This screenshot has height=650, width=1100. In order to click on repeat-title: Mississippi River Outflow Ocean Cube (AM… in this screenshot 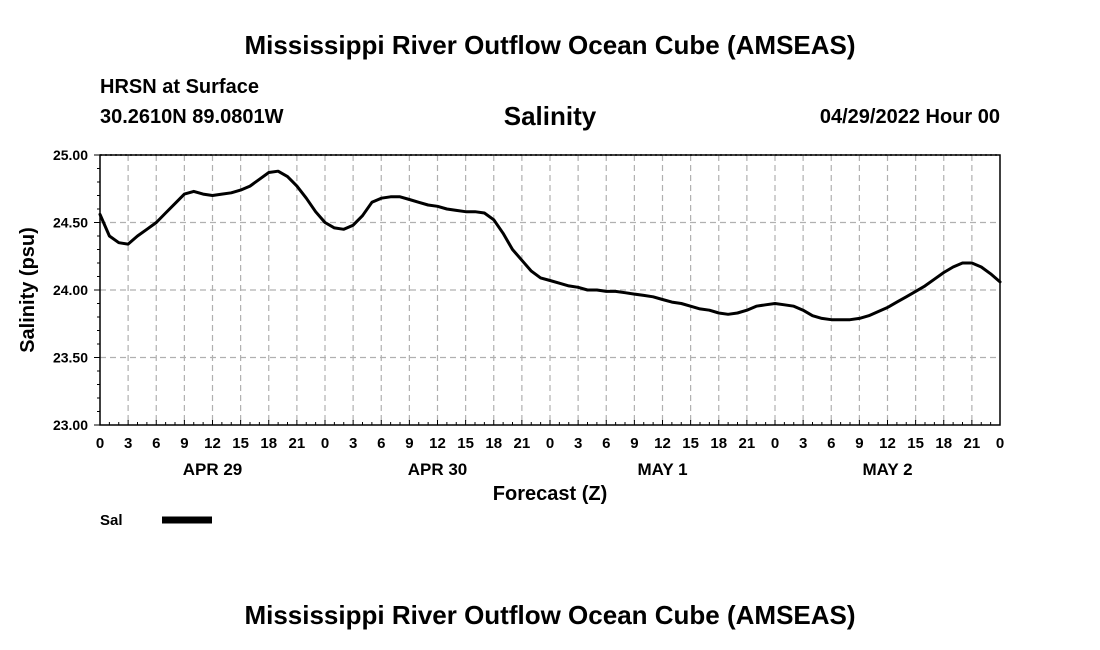, I will do `click(550, 615)`.